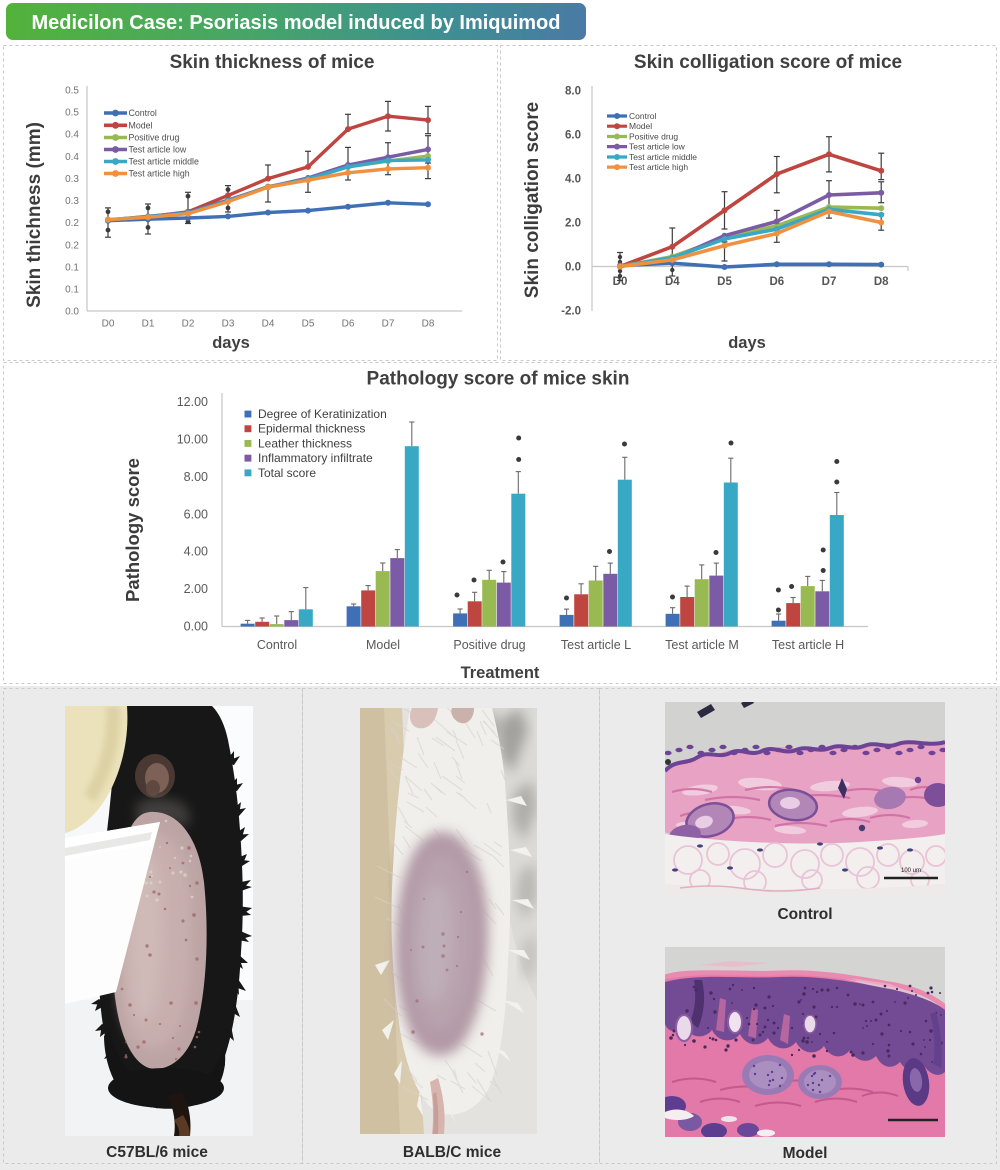  What do you see at coordinates (573, 136) in the screenshot?
I see `svg-text: 6.0` at bounding box center [573, 136].